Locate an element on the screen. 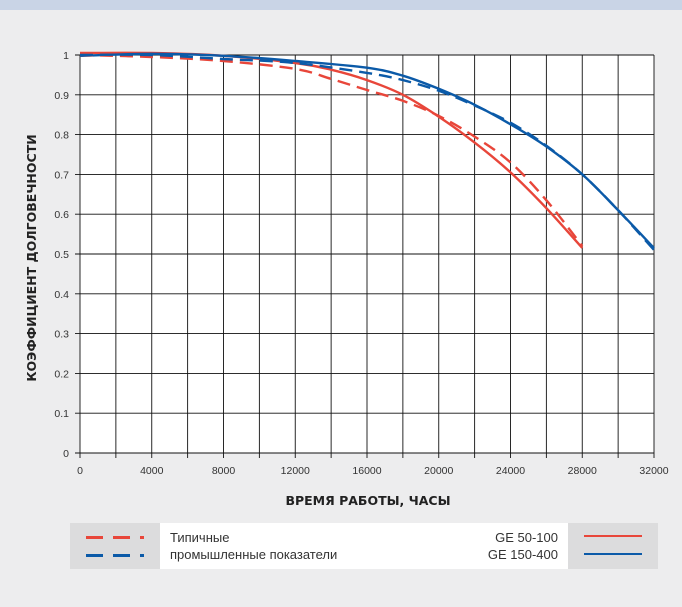  legend-typical-label: Типичные промышленные показатели is located at coordinates (253, 546).